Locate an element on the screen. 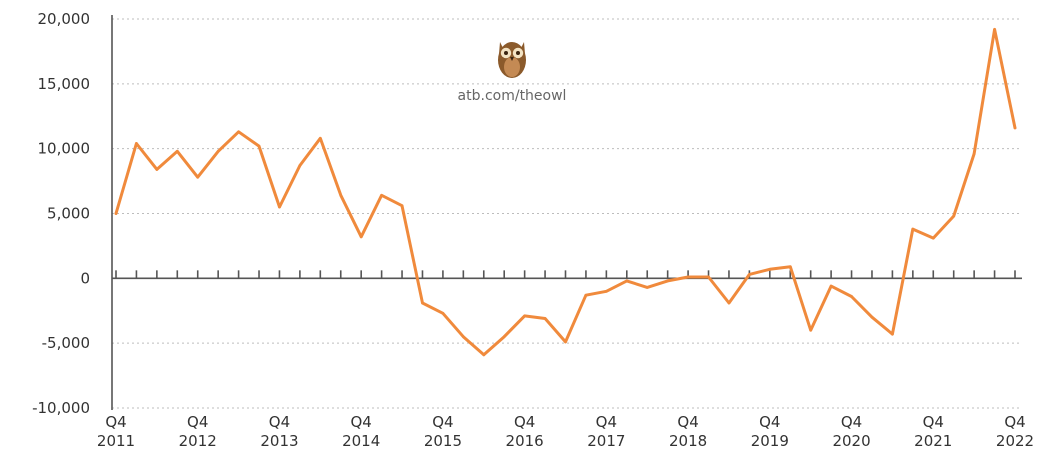  x-tick-label-year: 2011 is located at coordinates (116, 441).